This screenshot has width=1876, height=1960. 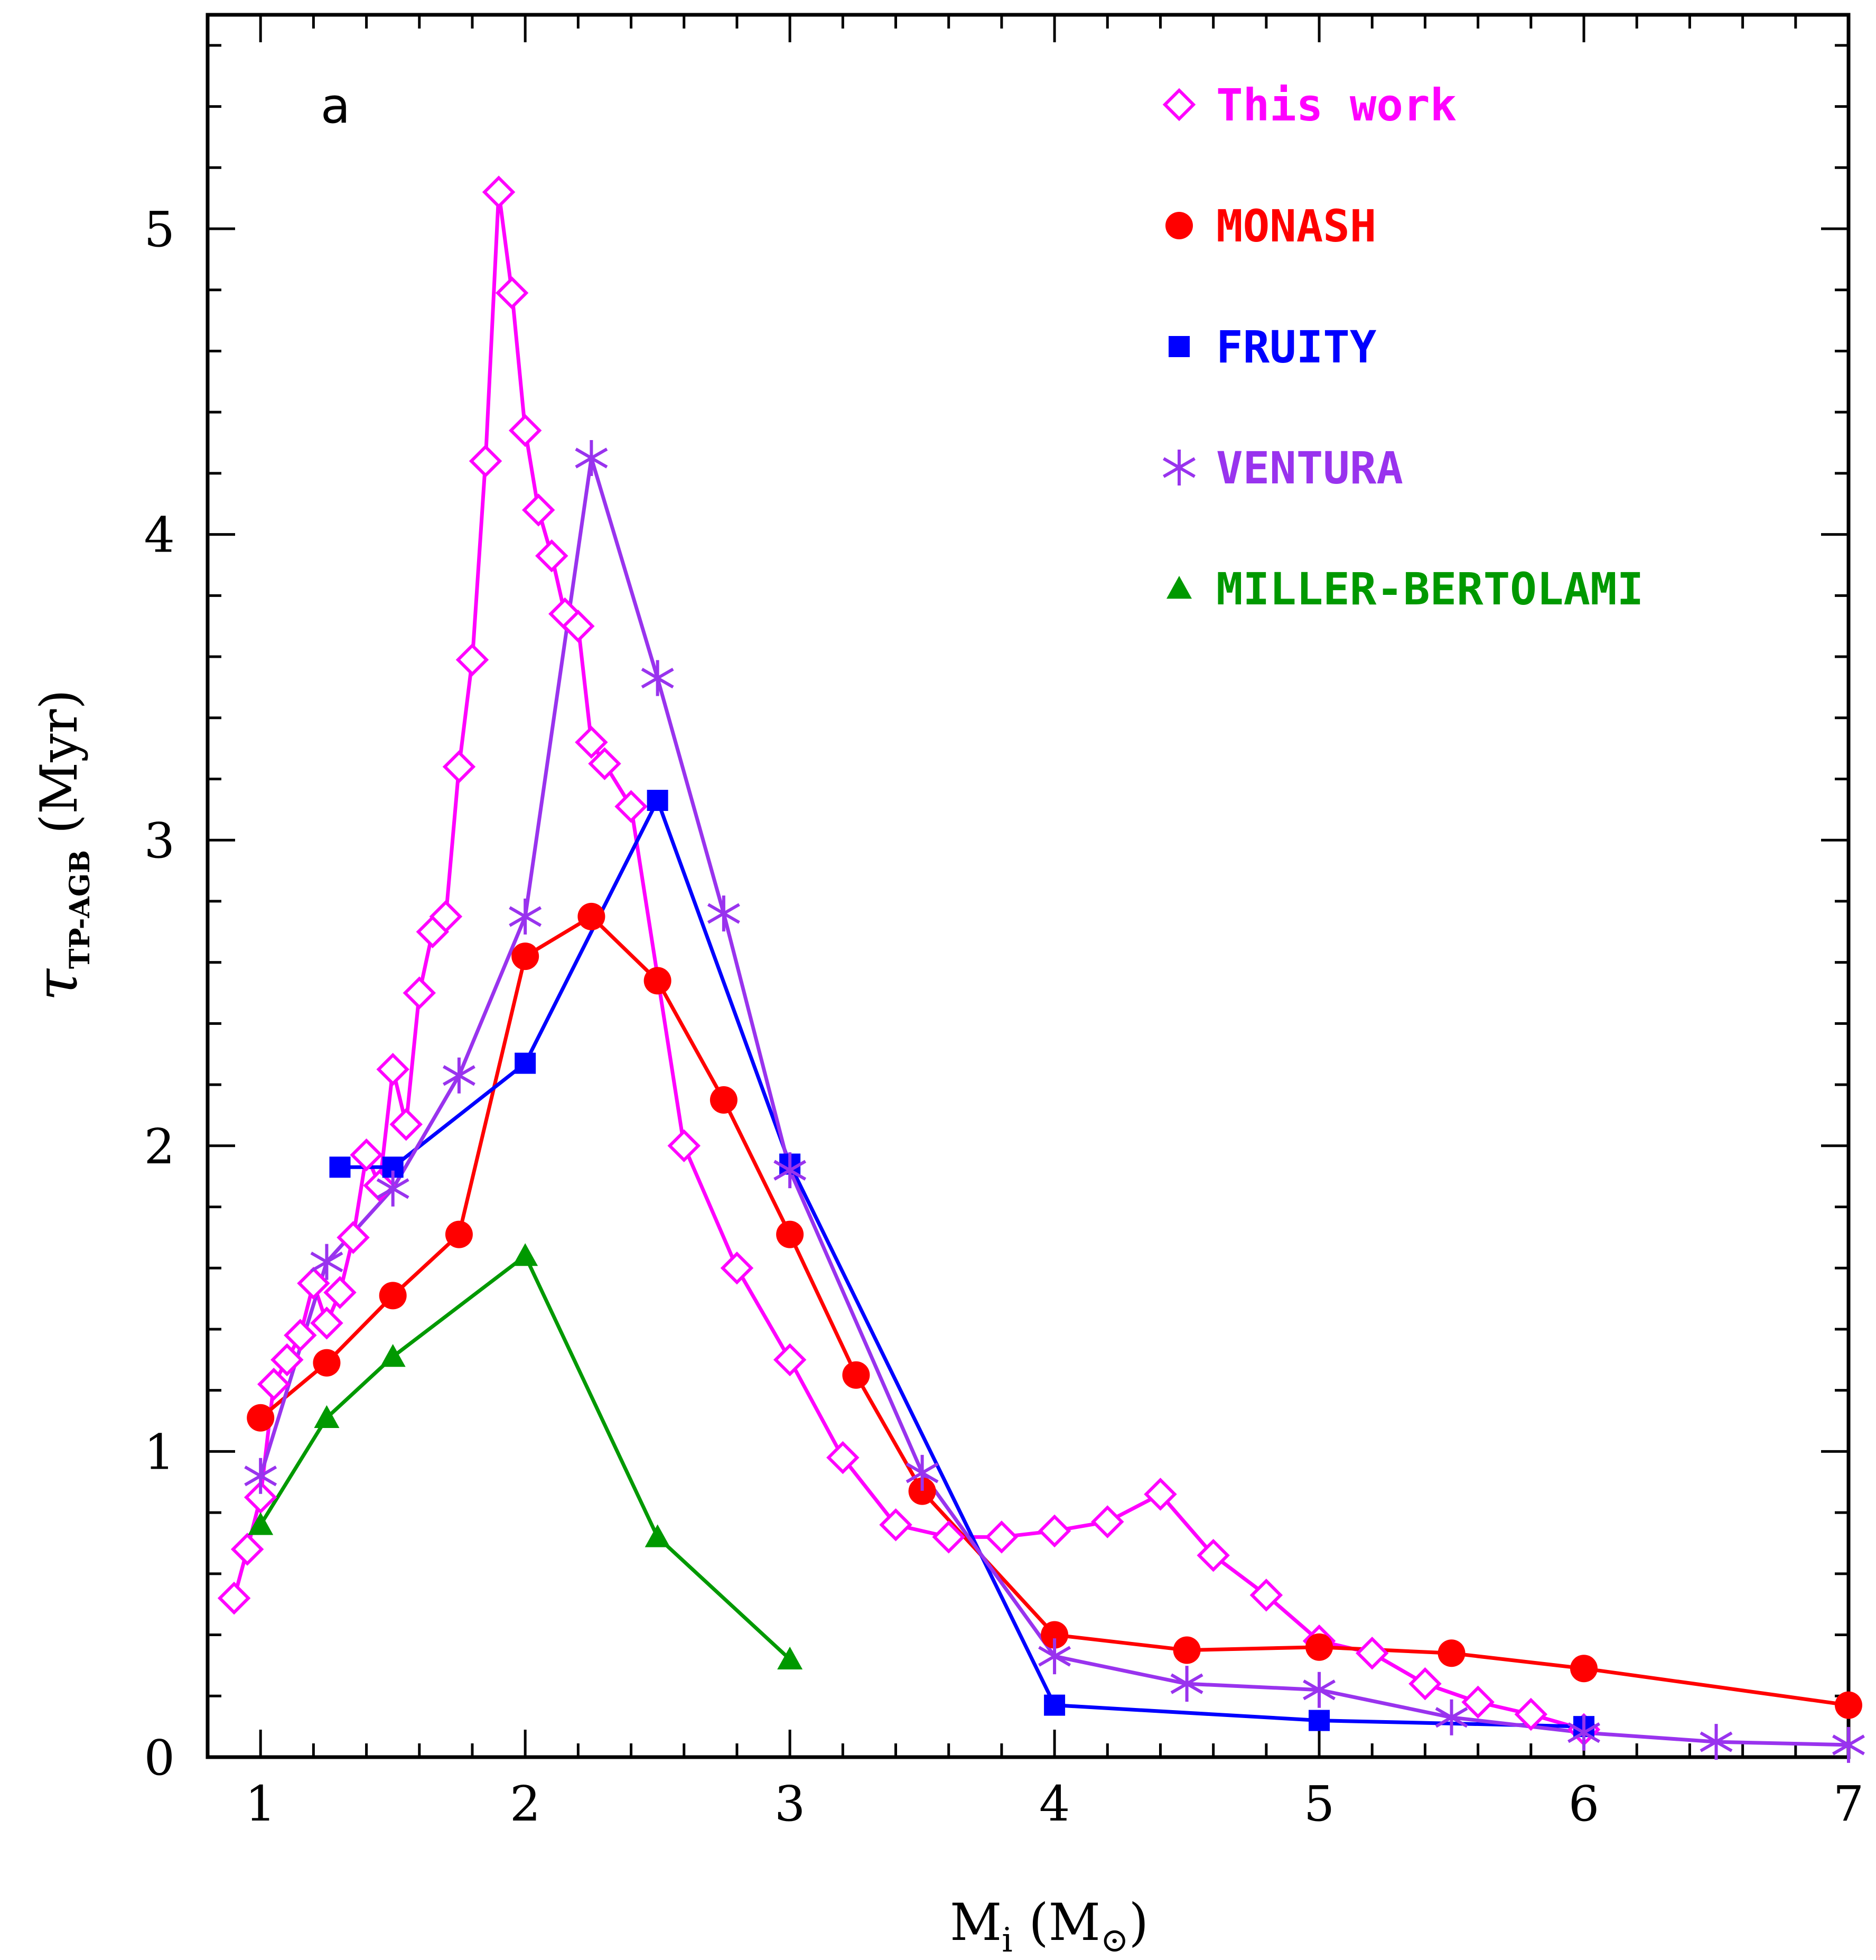 What do you see at coordinates (1584, 1804) in the screenshot?
I see `x-tick-label: 6` at bounding box center [1584, 1804].